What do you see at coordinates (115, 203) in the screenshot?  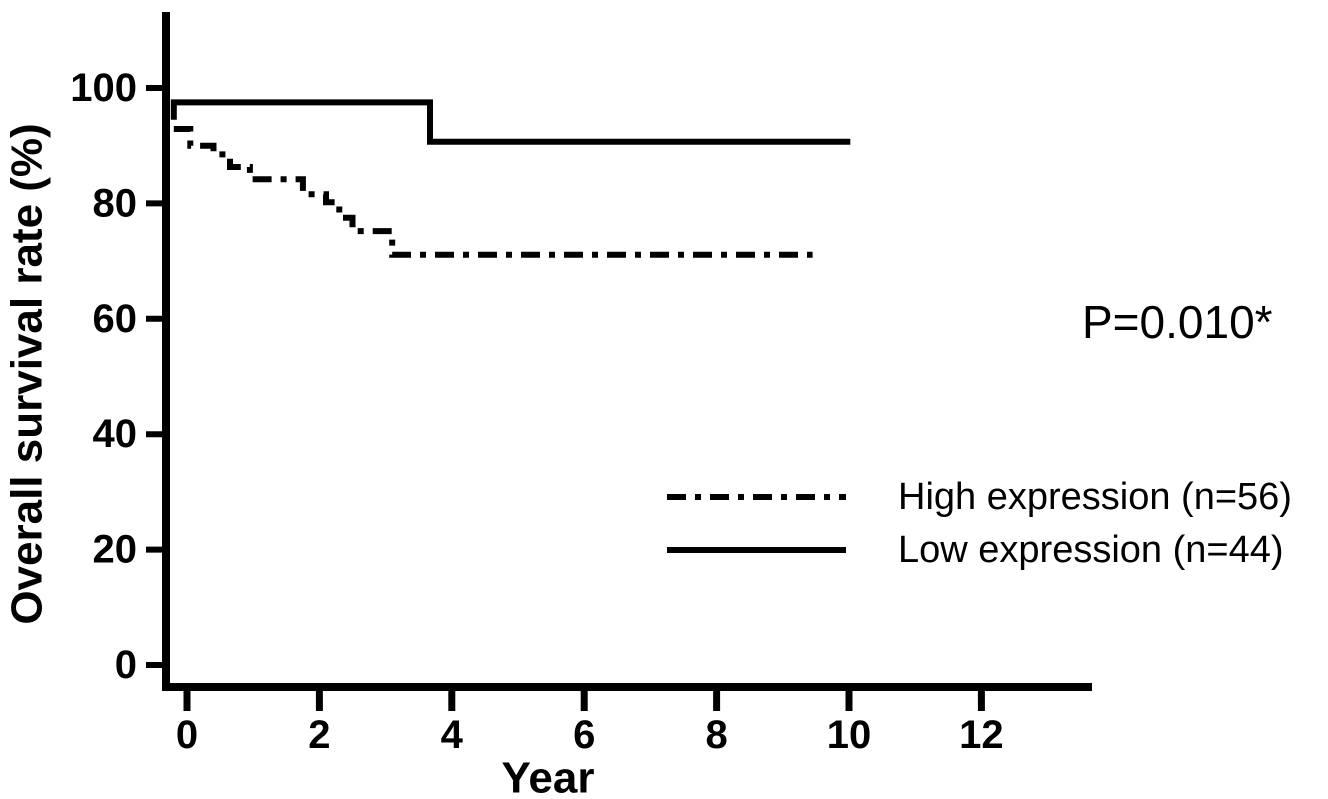 I see `y-tick-label: 80` at bounding box center [115, 203].